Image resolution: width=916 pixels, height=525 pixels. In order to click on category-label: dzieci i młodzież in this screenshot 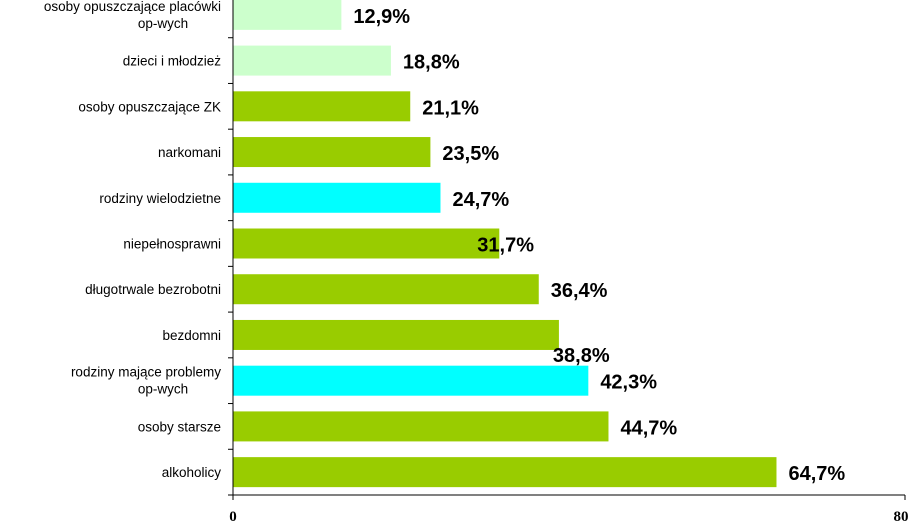, I will do `click(172, 61)`.